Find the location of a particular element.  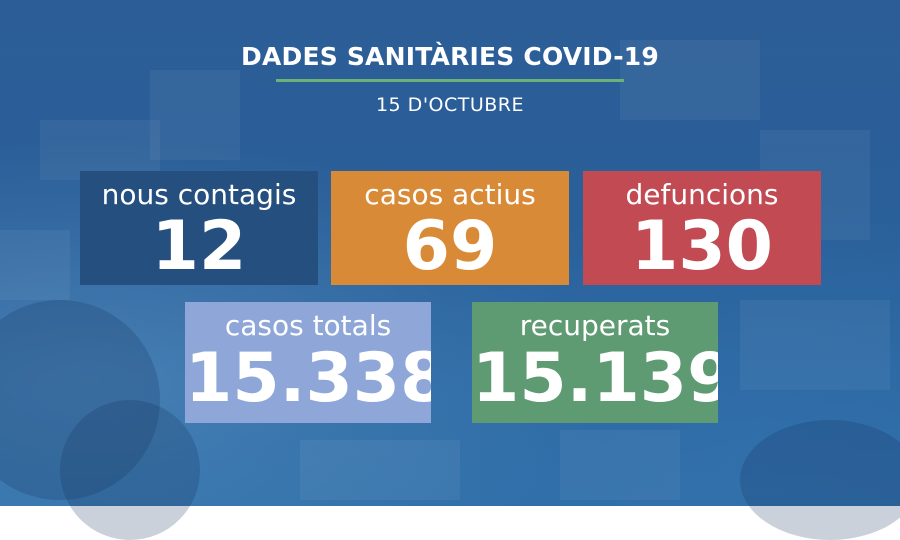

active-cases-value: 69 is located at coordinates (450, 246).